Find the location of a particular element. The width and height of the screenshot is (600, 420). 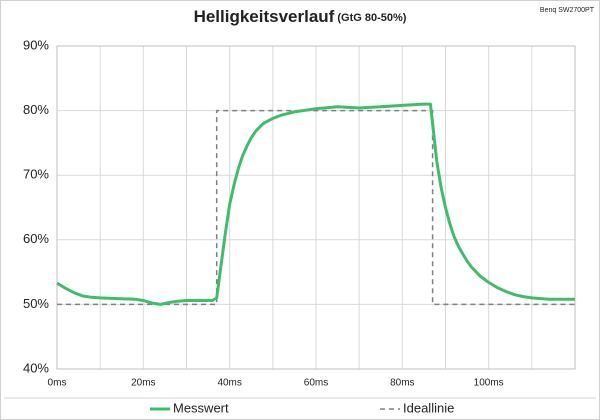

y-tick-label: 70% is located at coordinates (36, 174).